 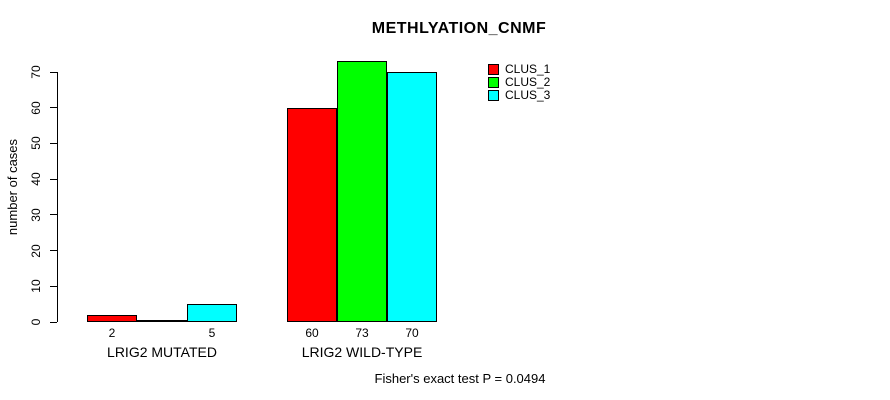 I want to click on bar-value-label-lrig2-mutated-clus-3: 5, so click(x=212, y=333).